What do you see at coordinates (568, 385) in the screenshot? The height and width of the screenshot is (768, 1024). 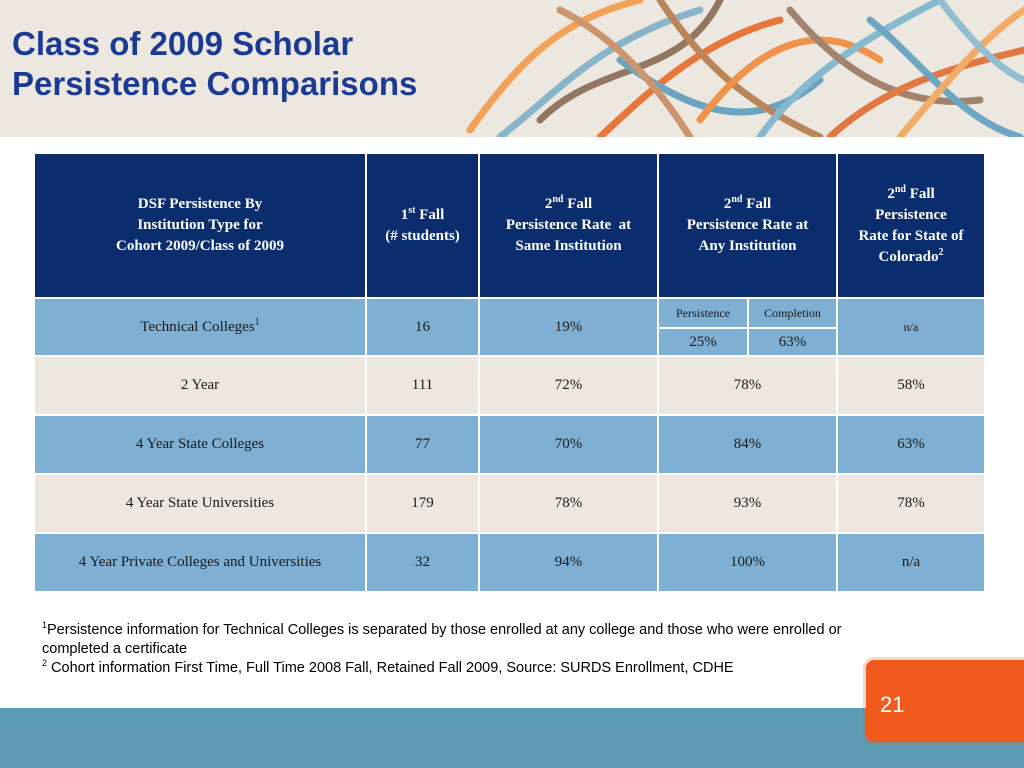 I see `cell-same-rate: 72%` at bounding box center [568, 385].